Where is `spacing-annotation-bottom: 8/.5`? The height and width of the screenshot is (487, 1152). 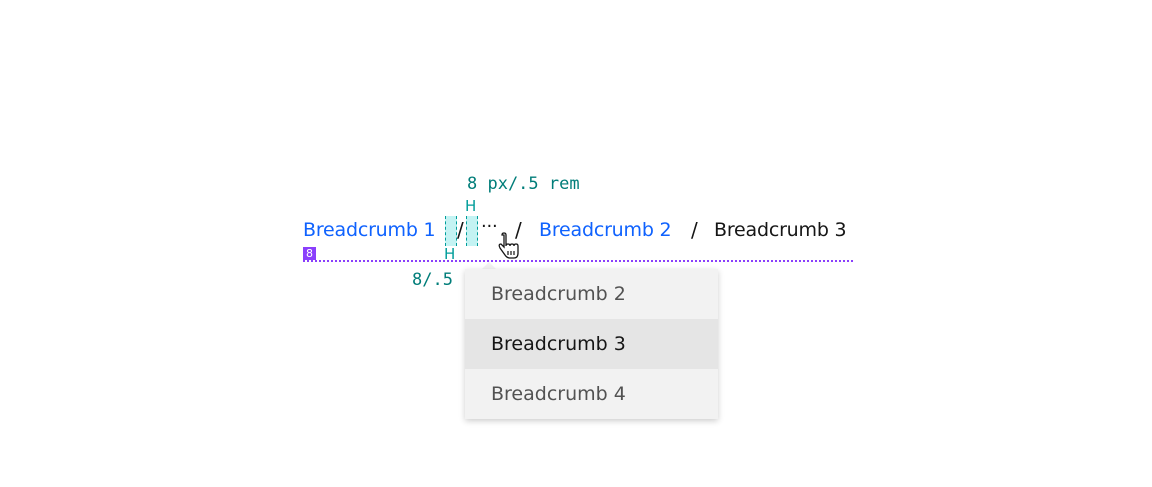 spacing-annotation-bottom: 8/.5 is located at coordinates (432, 280).